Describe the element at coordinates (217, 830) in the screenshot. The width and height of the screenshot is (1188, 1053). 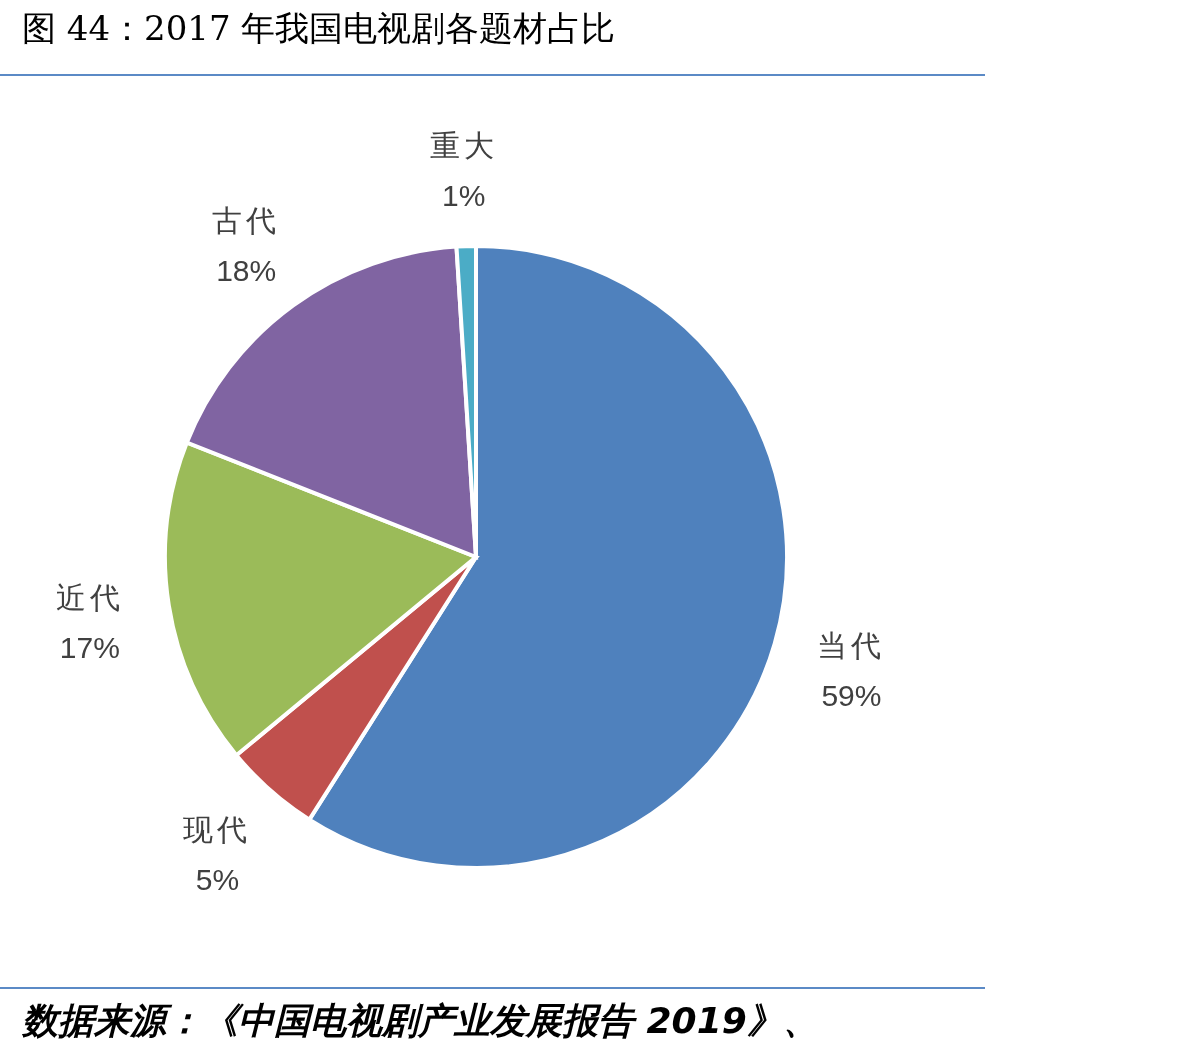
I see `slice-label: 现代` at that location.